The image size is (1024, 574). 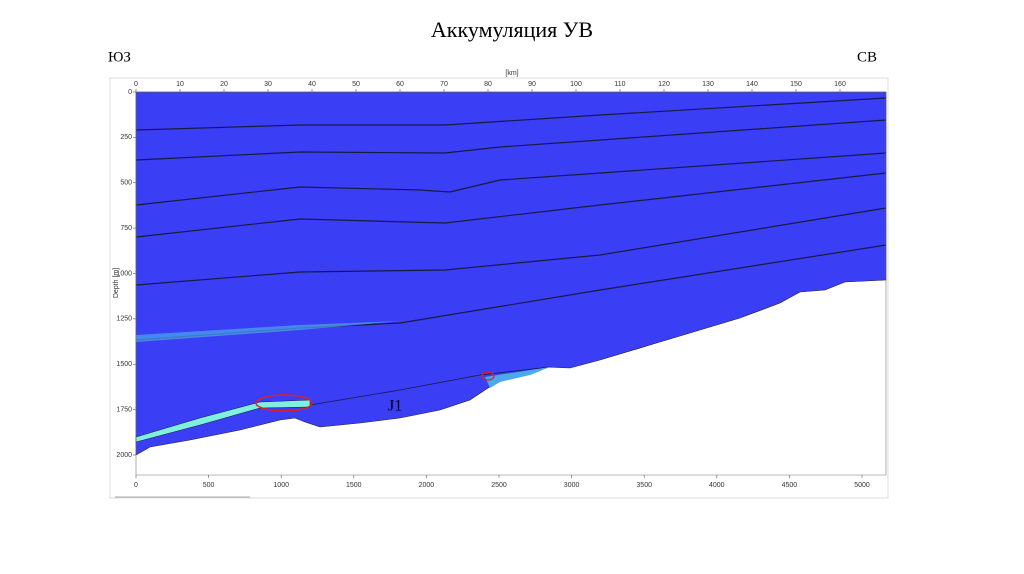 I want to click on bottom-tick-label: 1500, so click(x=354, y=485).